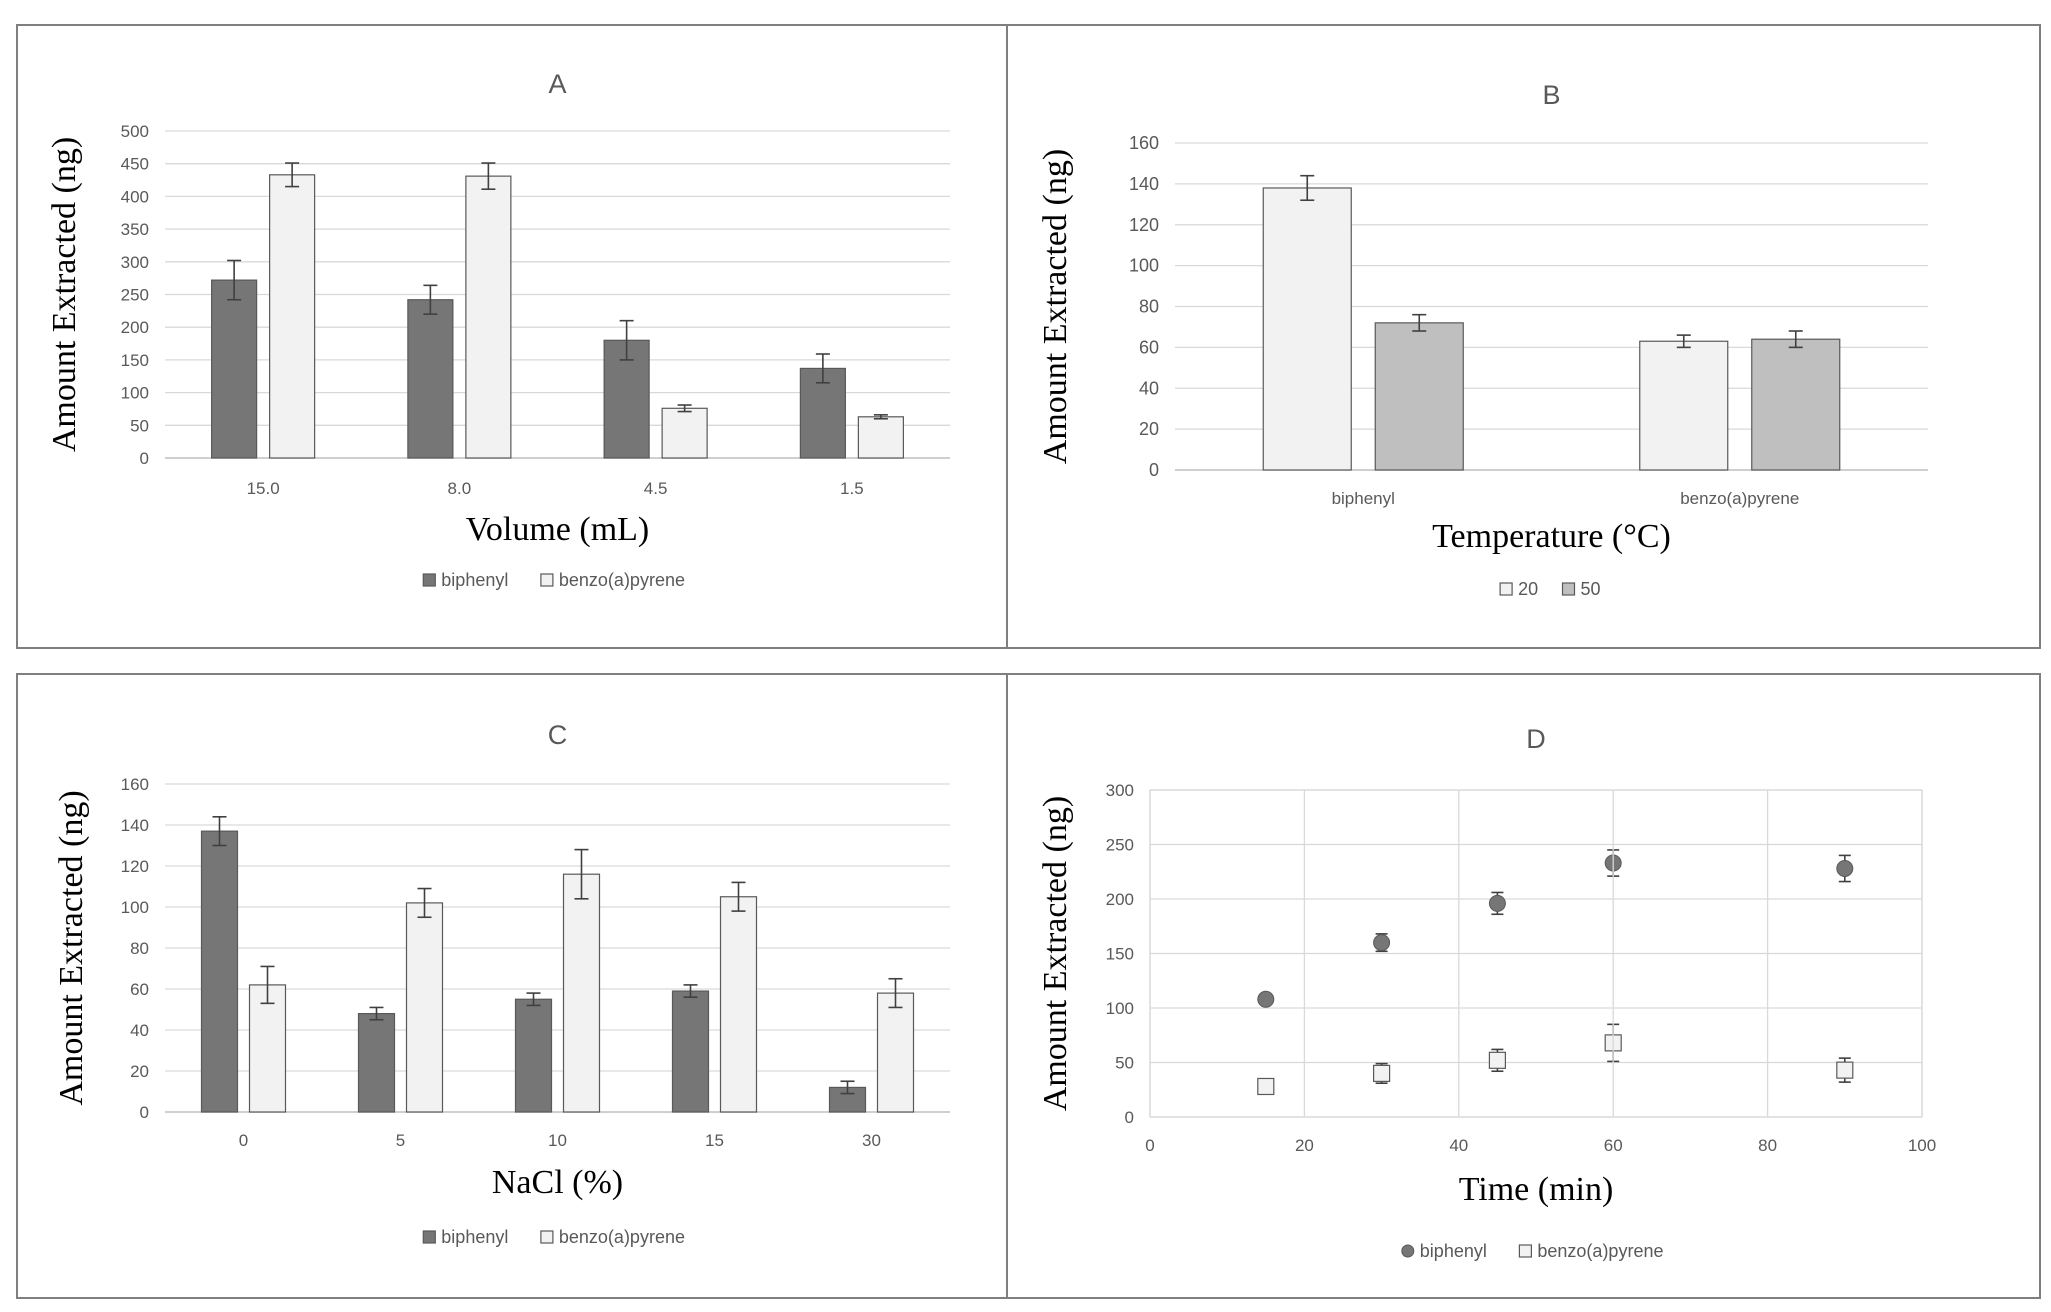 The height and width of the screenshot is (1312, 2051). I want to click on series-benzo-a-pyrene, so click(586, 310).